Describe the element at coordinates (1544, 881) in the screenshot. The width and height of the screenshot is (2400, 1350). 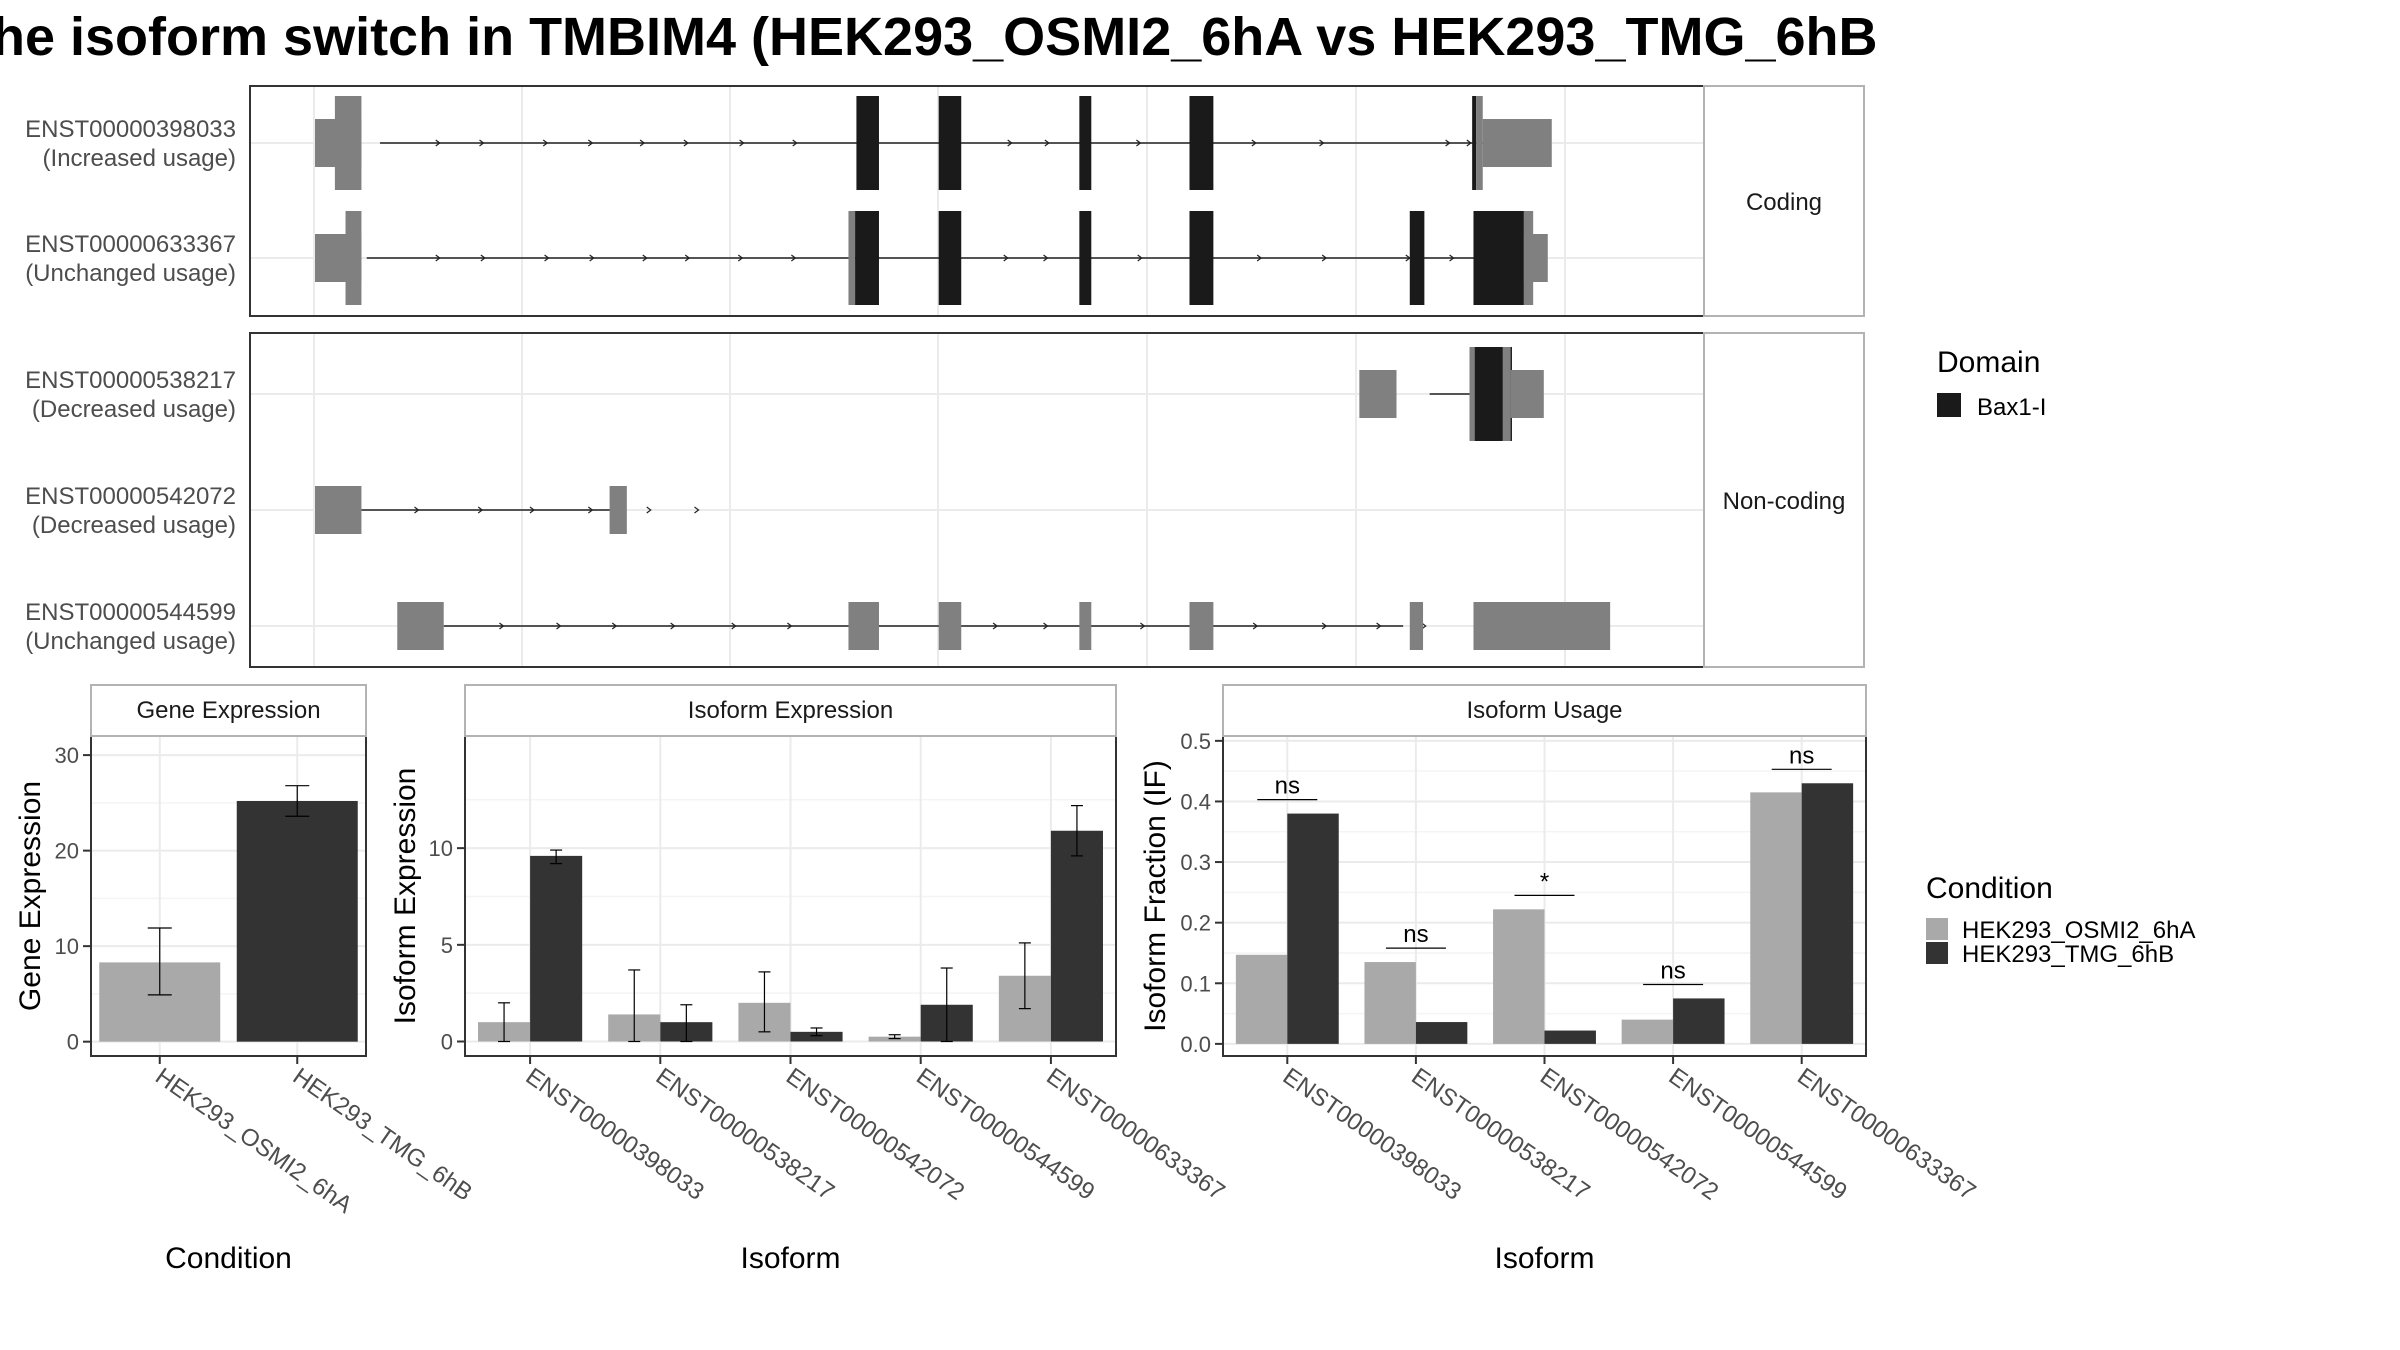
I see `significance-label: *` at that location.